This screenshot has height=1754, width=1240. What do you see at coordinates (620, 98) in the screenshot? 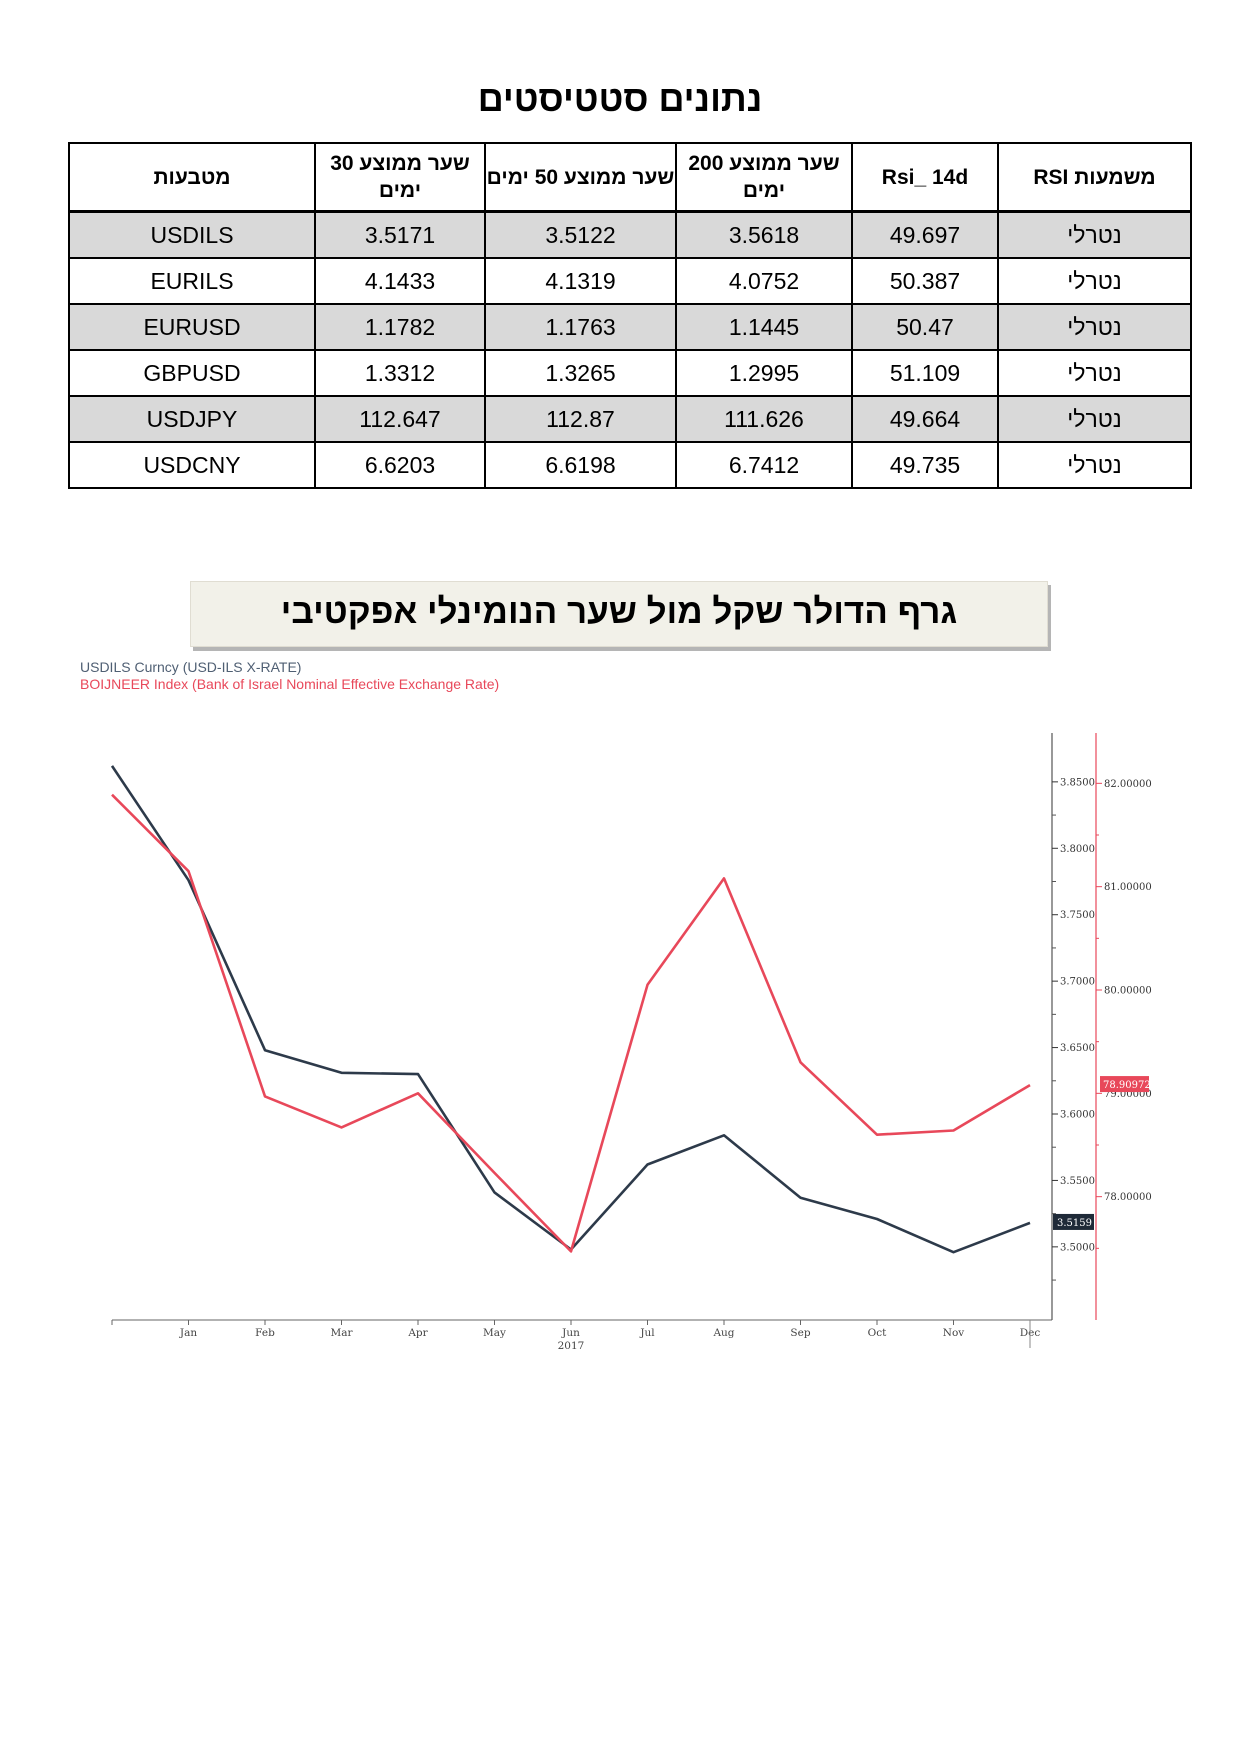
I see `page-title: נתונים סטטיסטים` at bounding box center [620, 98].